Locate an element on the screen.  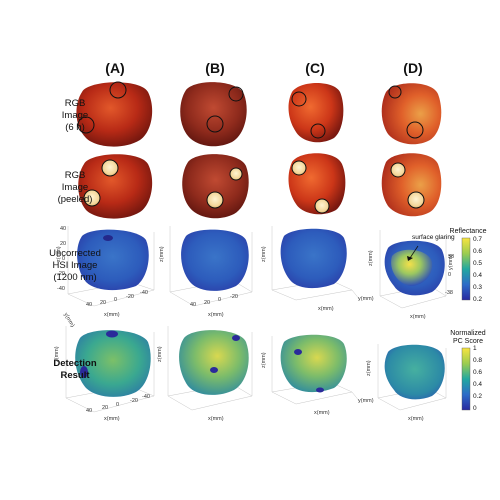
y-tick: -38 is located at coordinates (449, 293).